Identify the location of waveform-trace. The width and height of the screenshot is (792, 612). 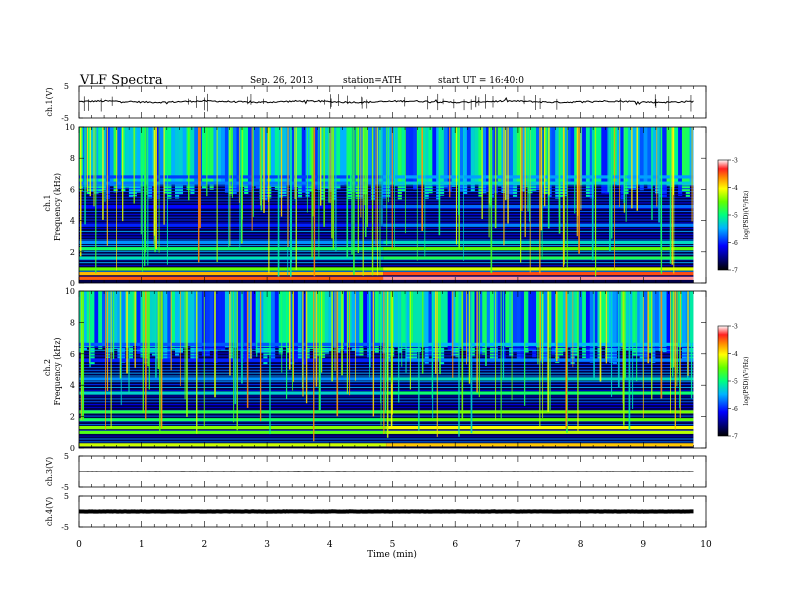
(386, 101).